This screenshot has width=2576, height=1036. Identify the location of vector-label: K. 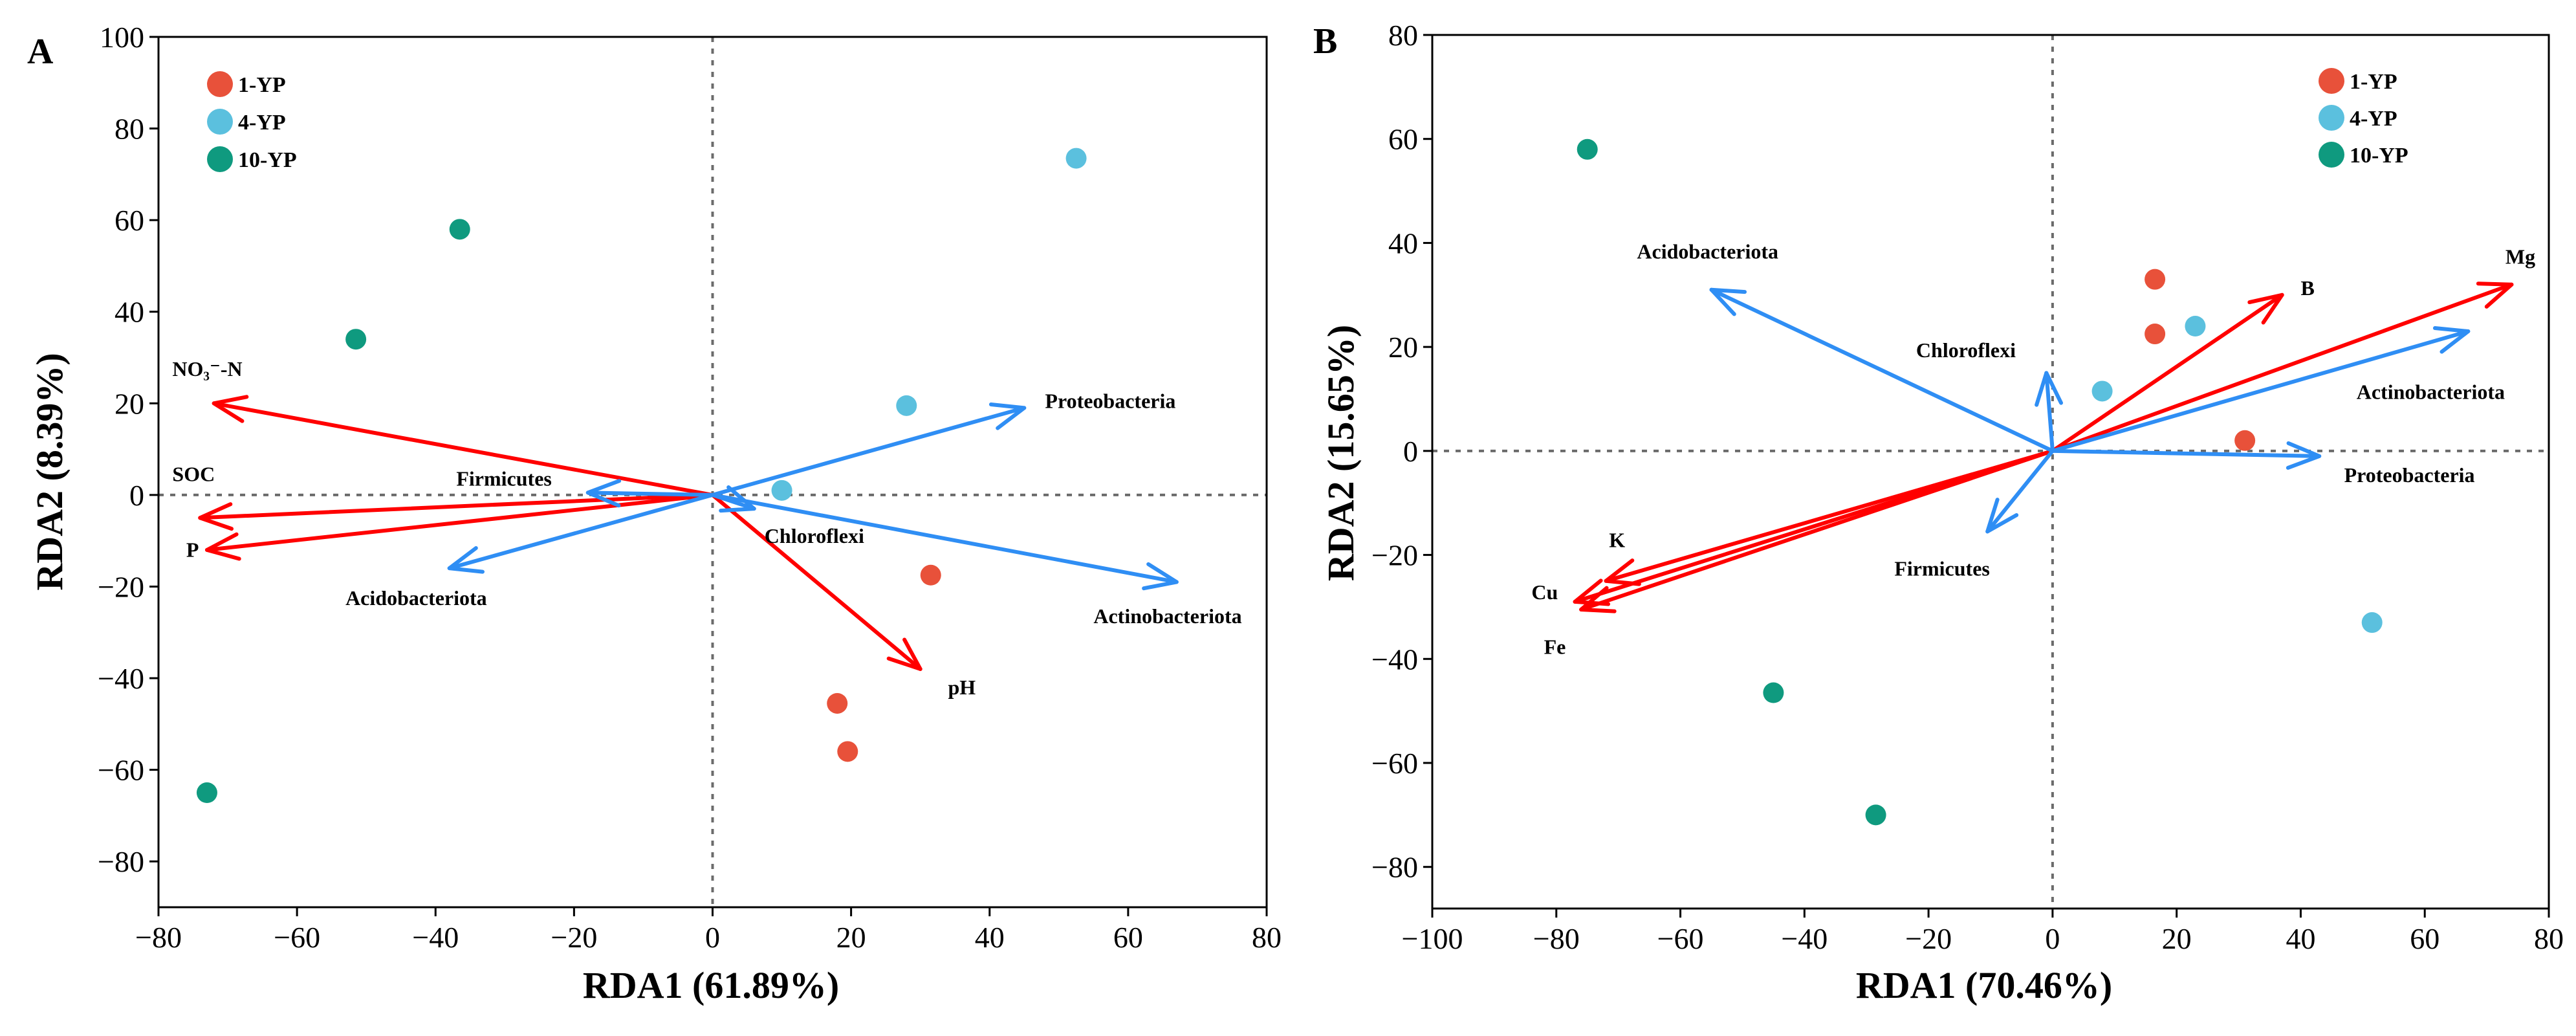
(1617, 540).